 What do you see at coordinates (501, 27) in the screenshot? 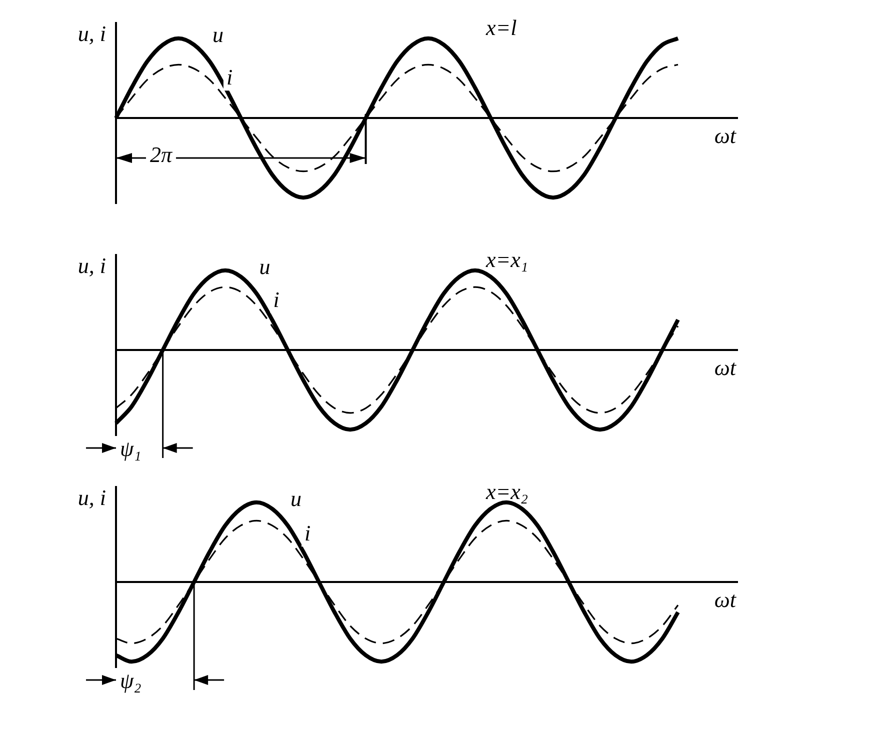
I see `annotation: x=l` at bounding box center [501, 27].